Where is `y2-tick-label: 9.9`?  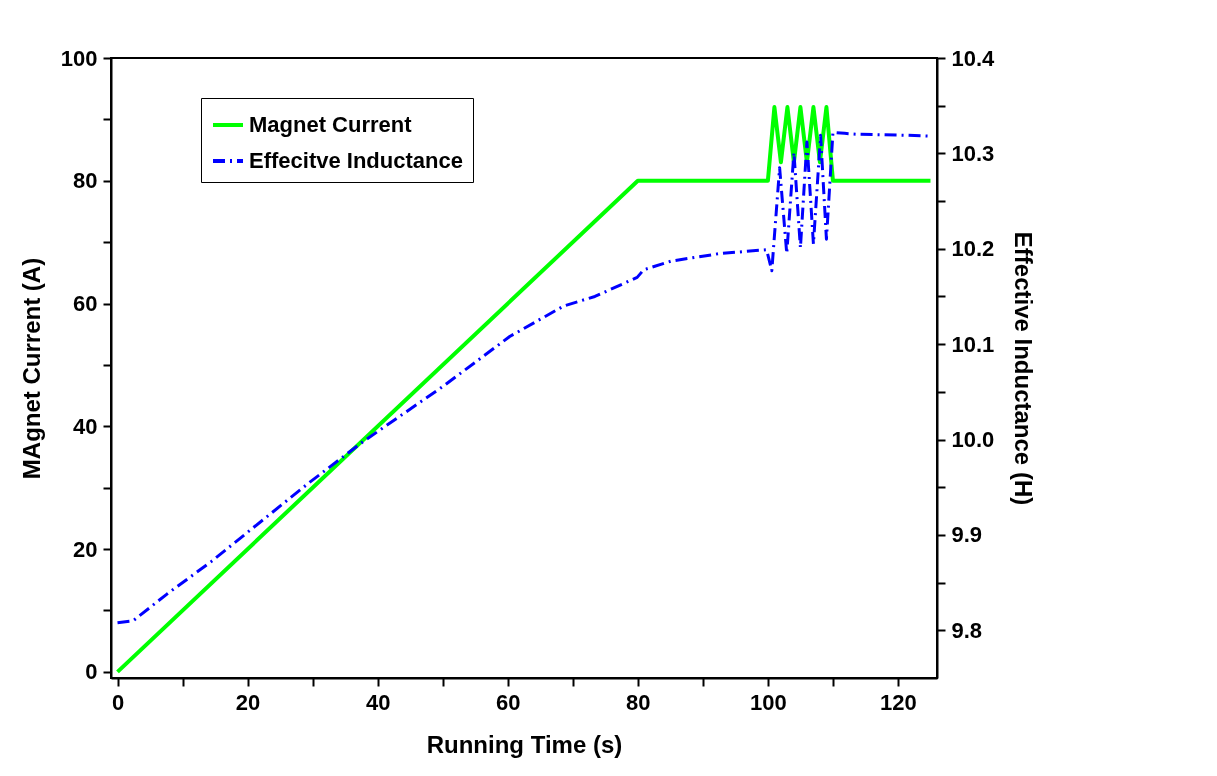 y2-tick-label: 9.9 is located at coordinates (967, 535).